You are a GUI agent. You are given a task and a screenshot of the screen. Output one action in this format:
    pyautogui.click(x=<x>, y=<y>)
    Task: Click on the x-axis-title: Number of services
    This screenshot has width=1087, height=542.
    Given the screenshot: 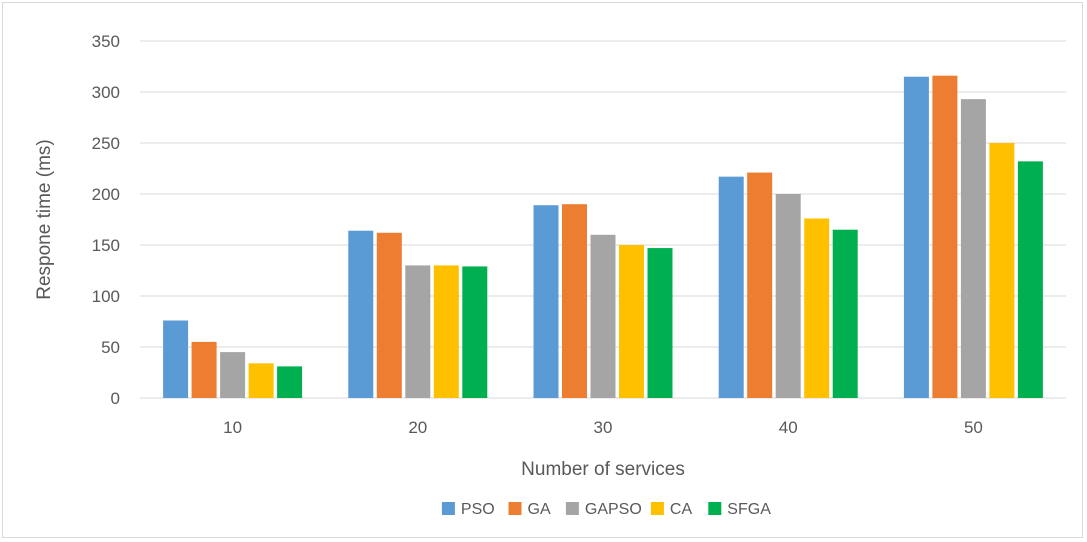 What is the action you would take?
    pyautogui.click(x=603, y=469)
    